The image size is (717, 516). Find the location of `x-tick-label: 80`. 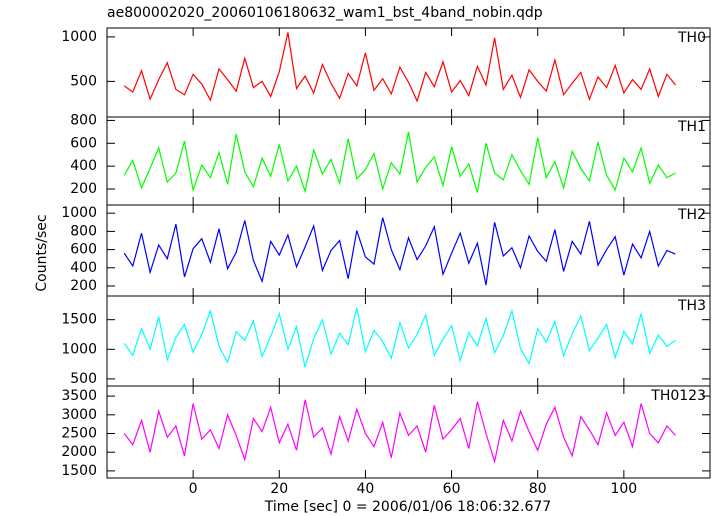

x-tick-label: 80 is located at coordinates (538, 489).